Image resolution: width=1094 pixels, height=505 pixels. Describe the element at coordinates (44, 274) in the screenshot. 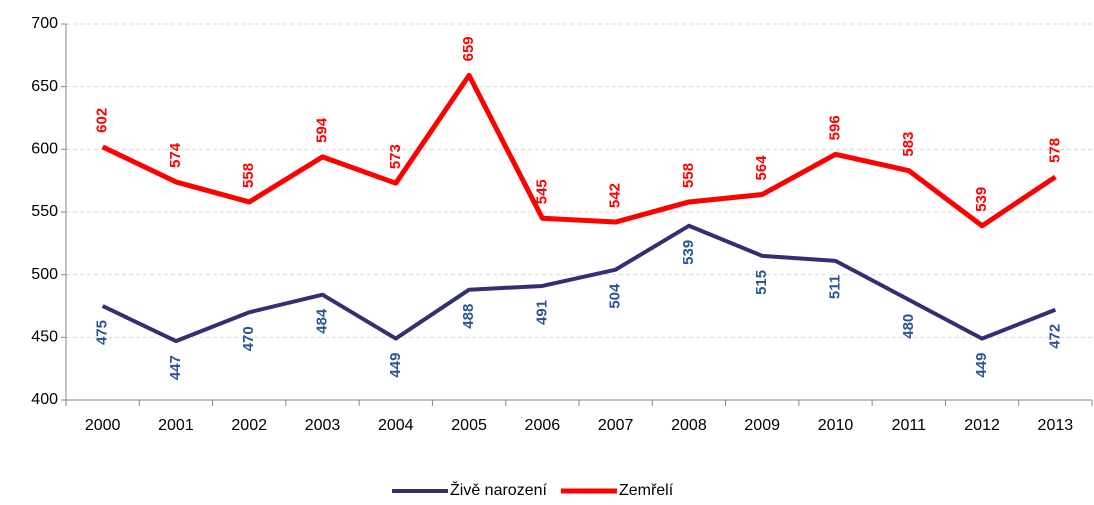

I see `y-tick-label: 500` at that location.